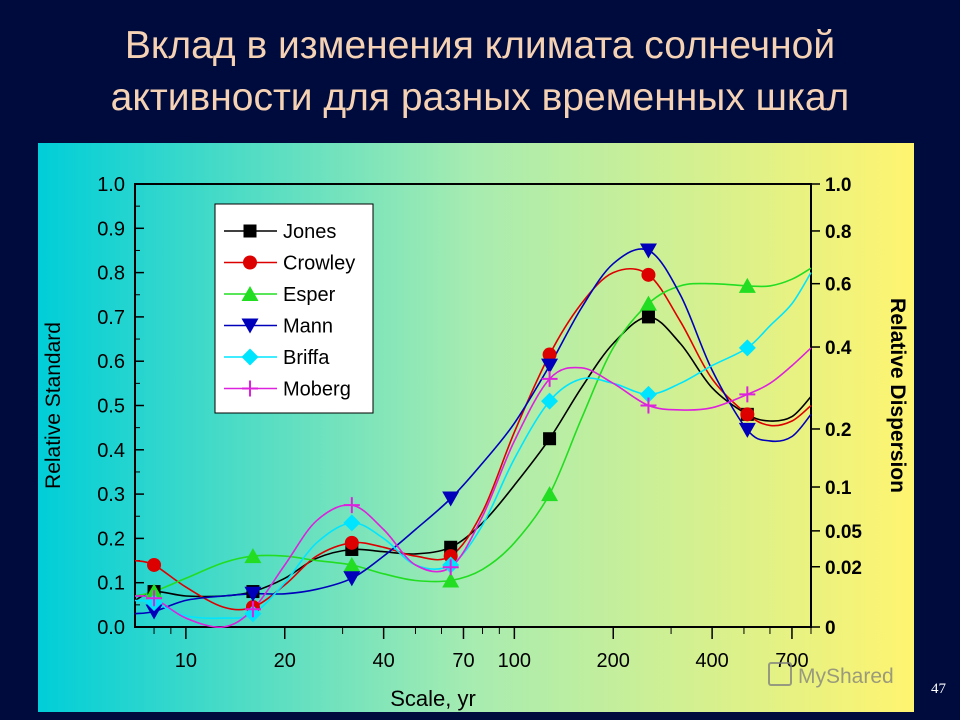  What do you see at coordinates (250, 388) in the screenshot?
I see `legend-marker-moberg` at bounding box center [250, 388].